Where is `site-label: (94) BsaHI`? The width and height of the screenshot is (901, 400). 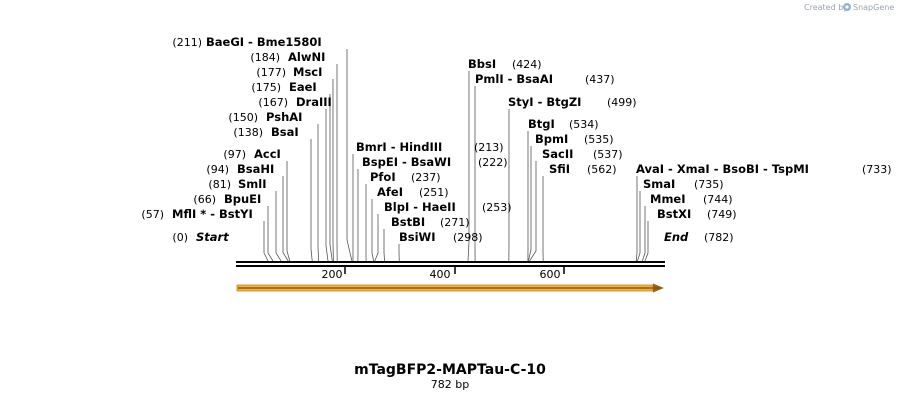
site-label: (94) BsaHI is located at coordinates (240, 169).